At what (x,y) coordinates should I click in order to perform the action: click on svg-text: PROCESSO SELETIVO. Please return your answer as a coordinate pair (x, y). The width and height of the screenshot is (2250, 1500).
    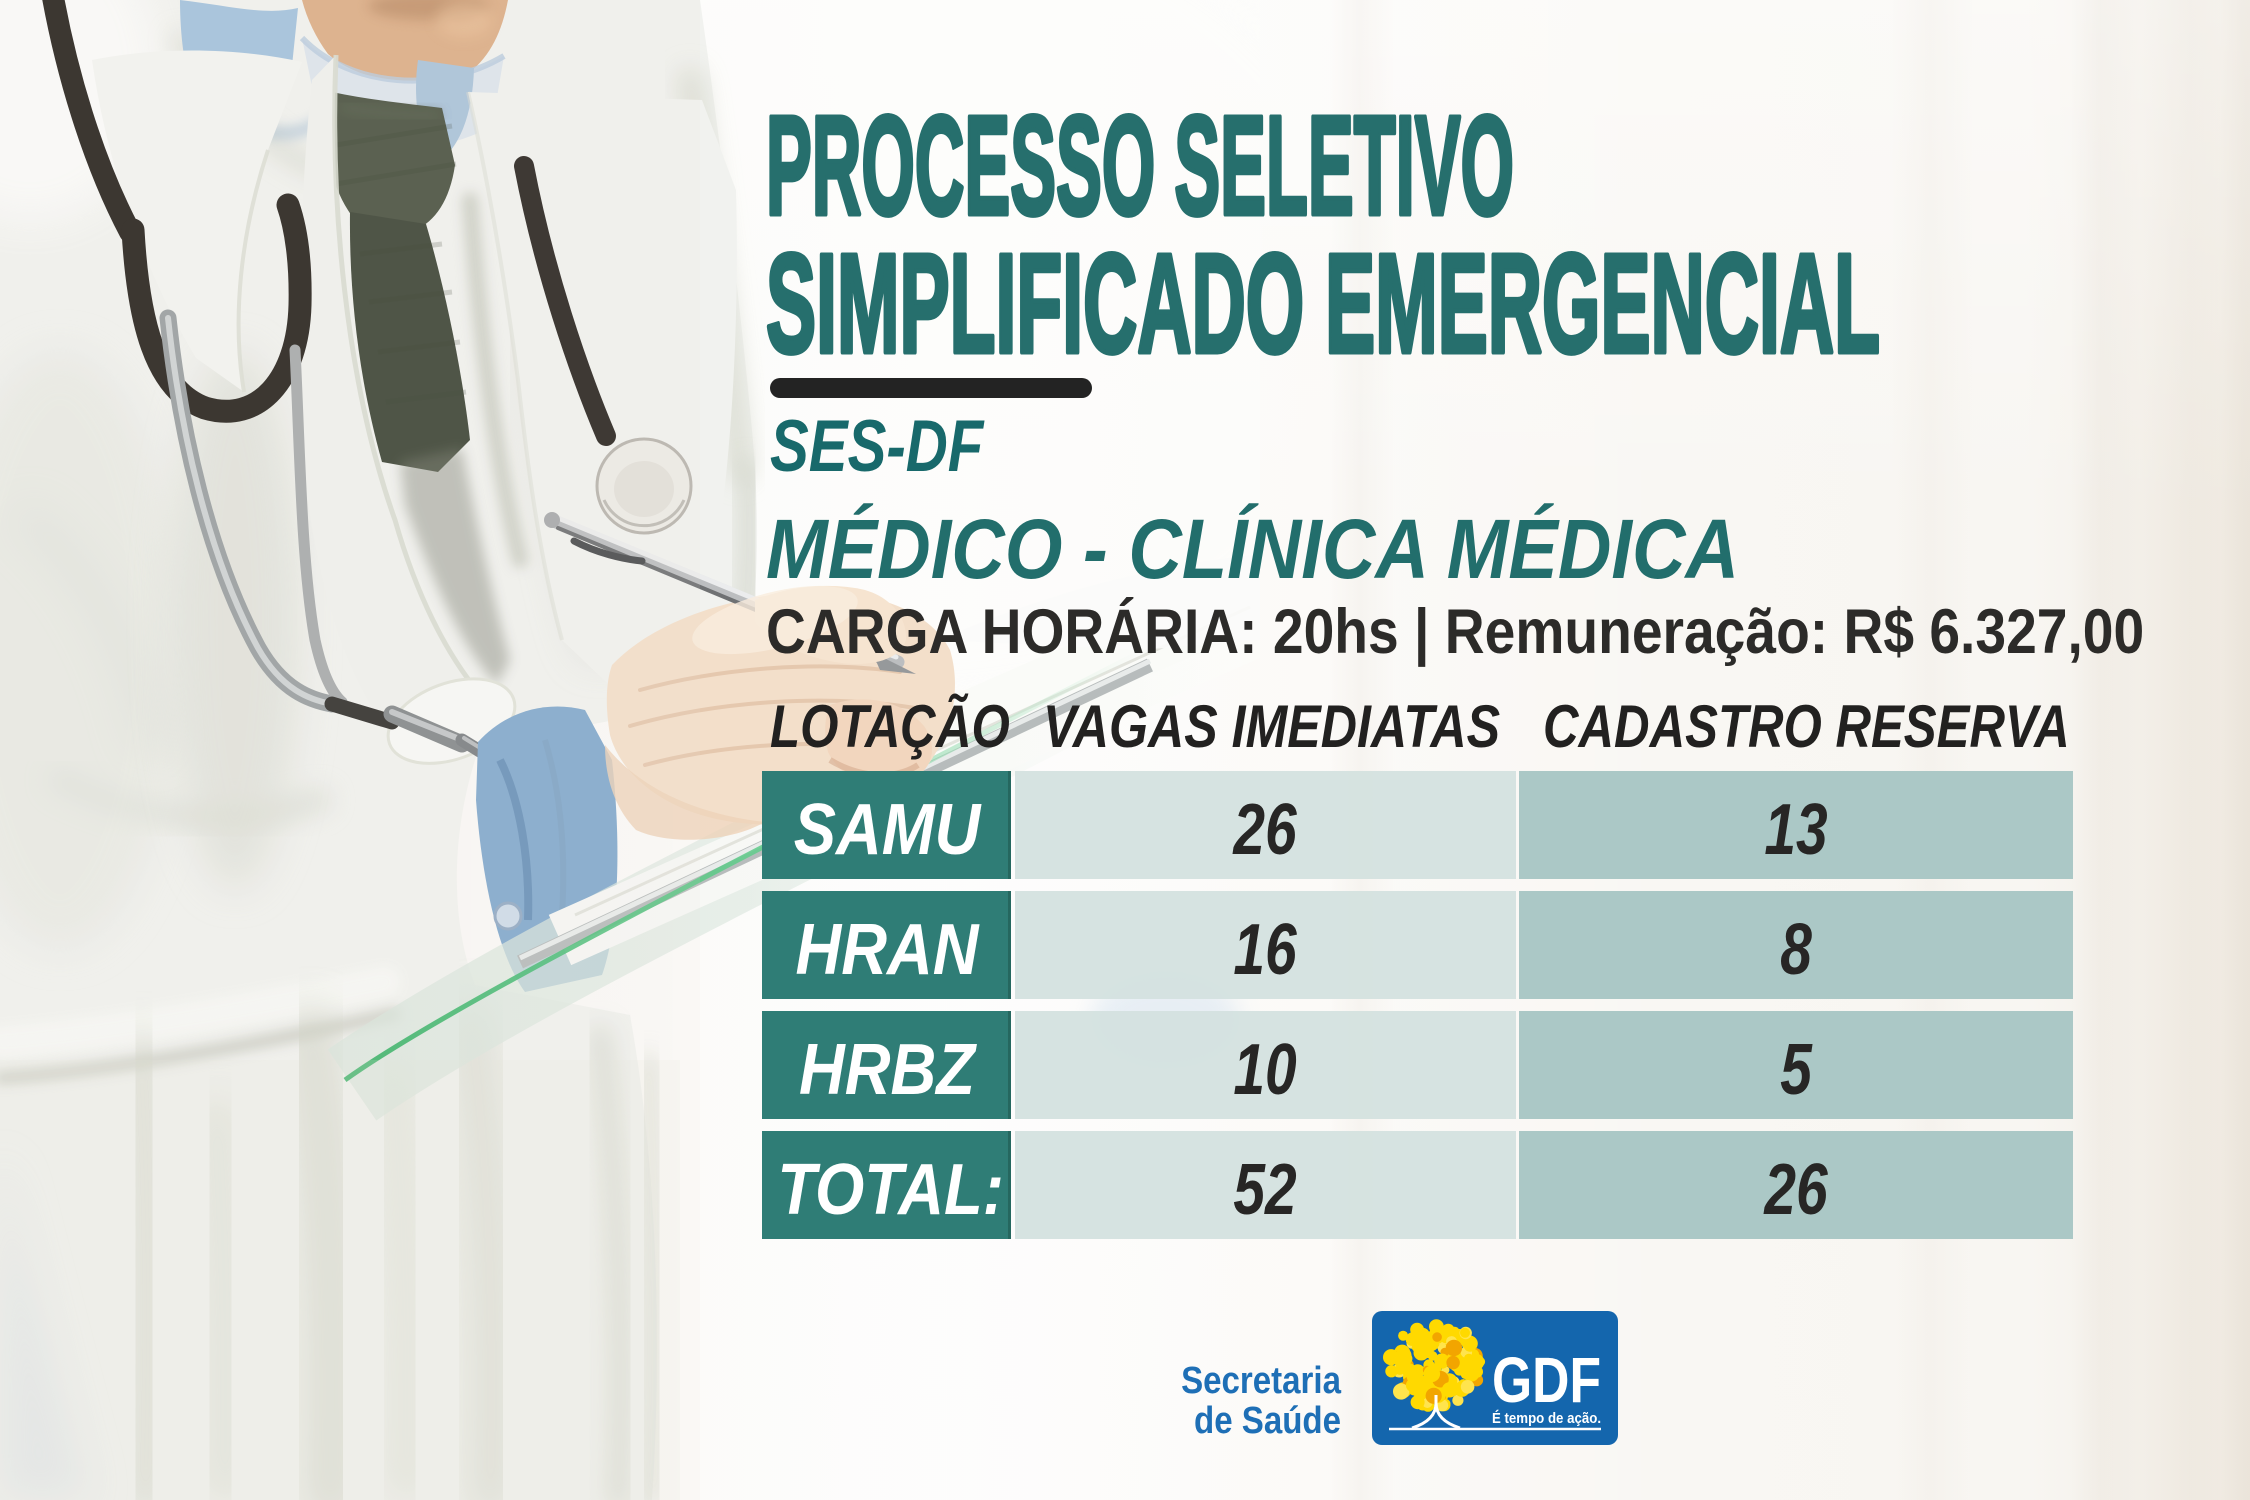
    Looking at the image, I should click on (1140, 167).